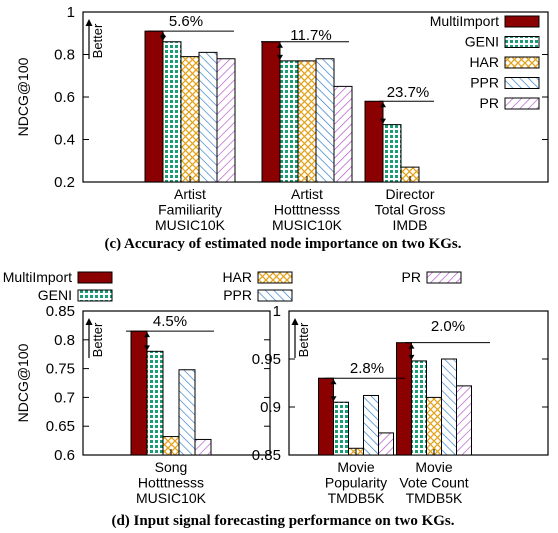 The height and width of the screenshot is (533, 558). Describe the element at coordinates (176, 383) in the screenshot. I see `plot-frame` at that location.